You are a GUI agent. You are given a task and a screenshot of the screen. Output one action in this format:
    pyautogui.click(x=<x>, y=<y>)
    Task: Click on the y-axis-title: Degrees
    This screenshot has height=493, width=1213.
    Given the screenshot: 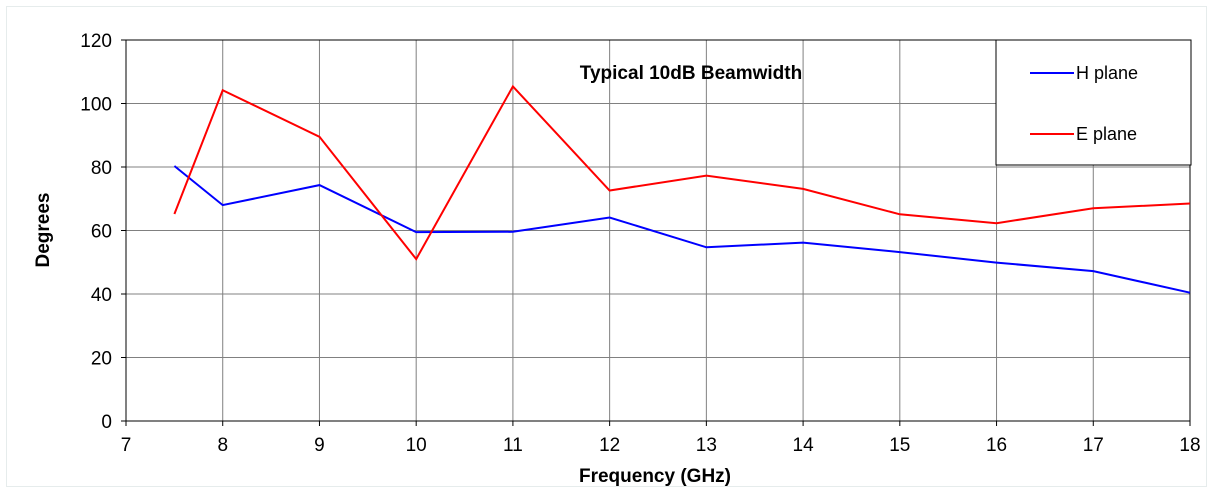 What is the action you would take?
    pyautogui.click(x=43, y=230)
    